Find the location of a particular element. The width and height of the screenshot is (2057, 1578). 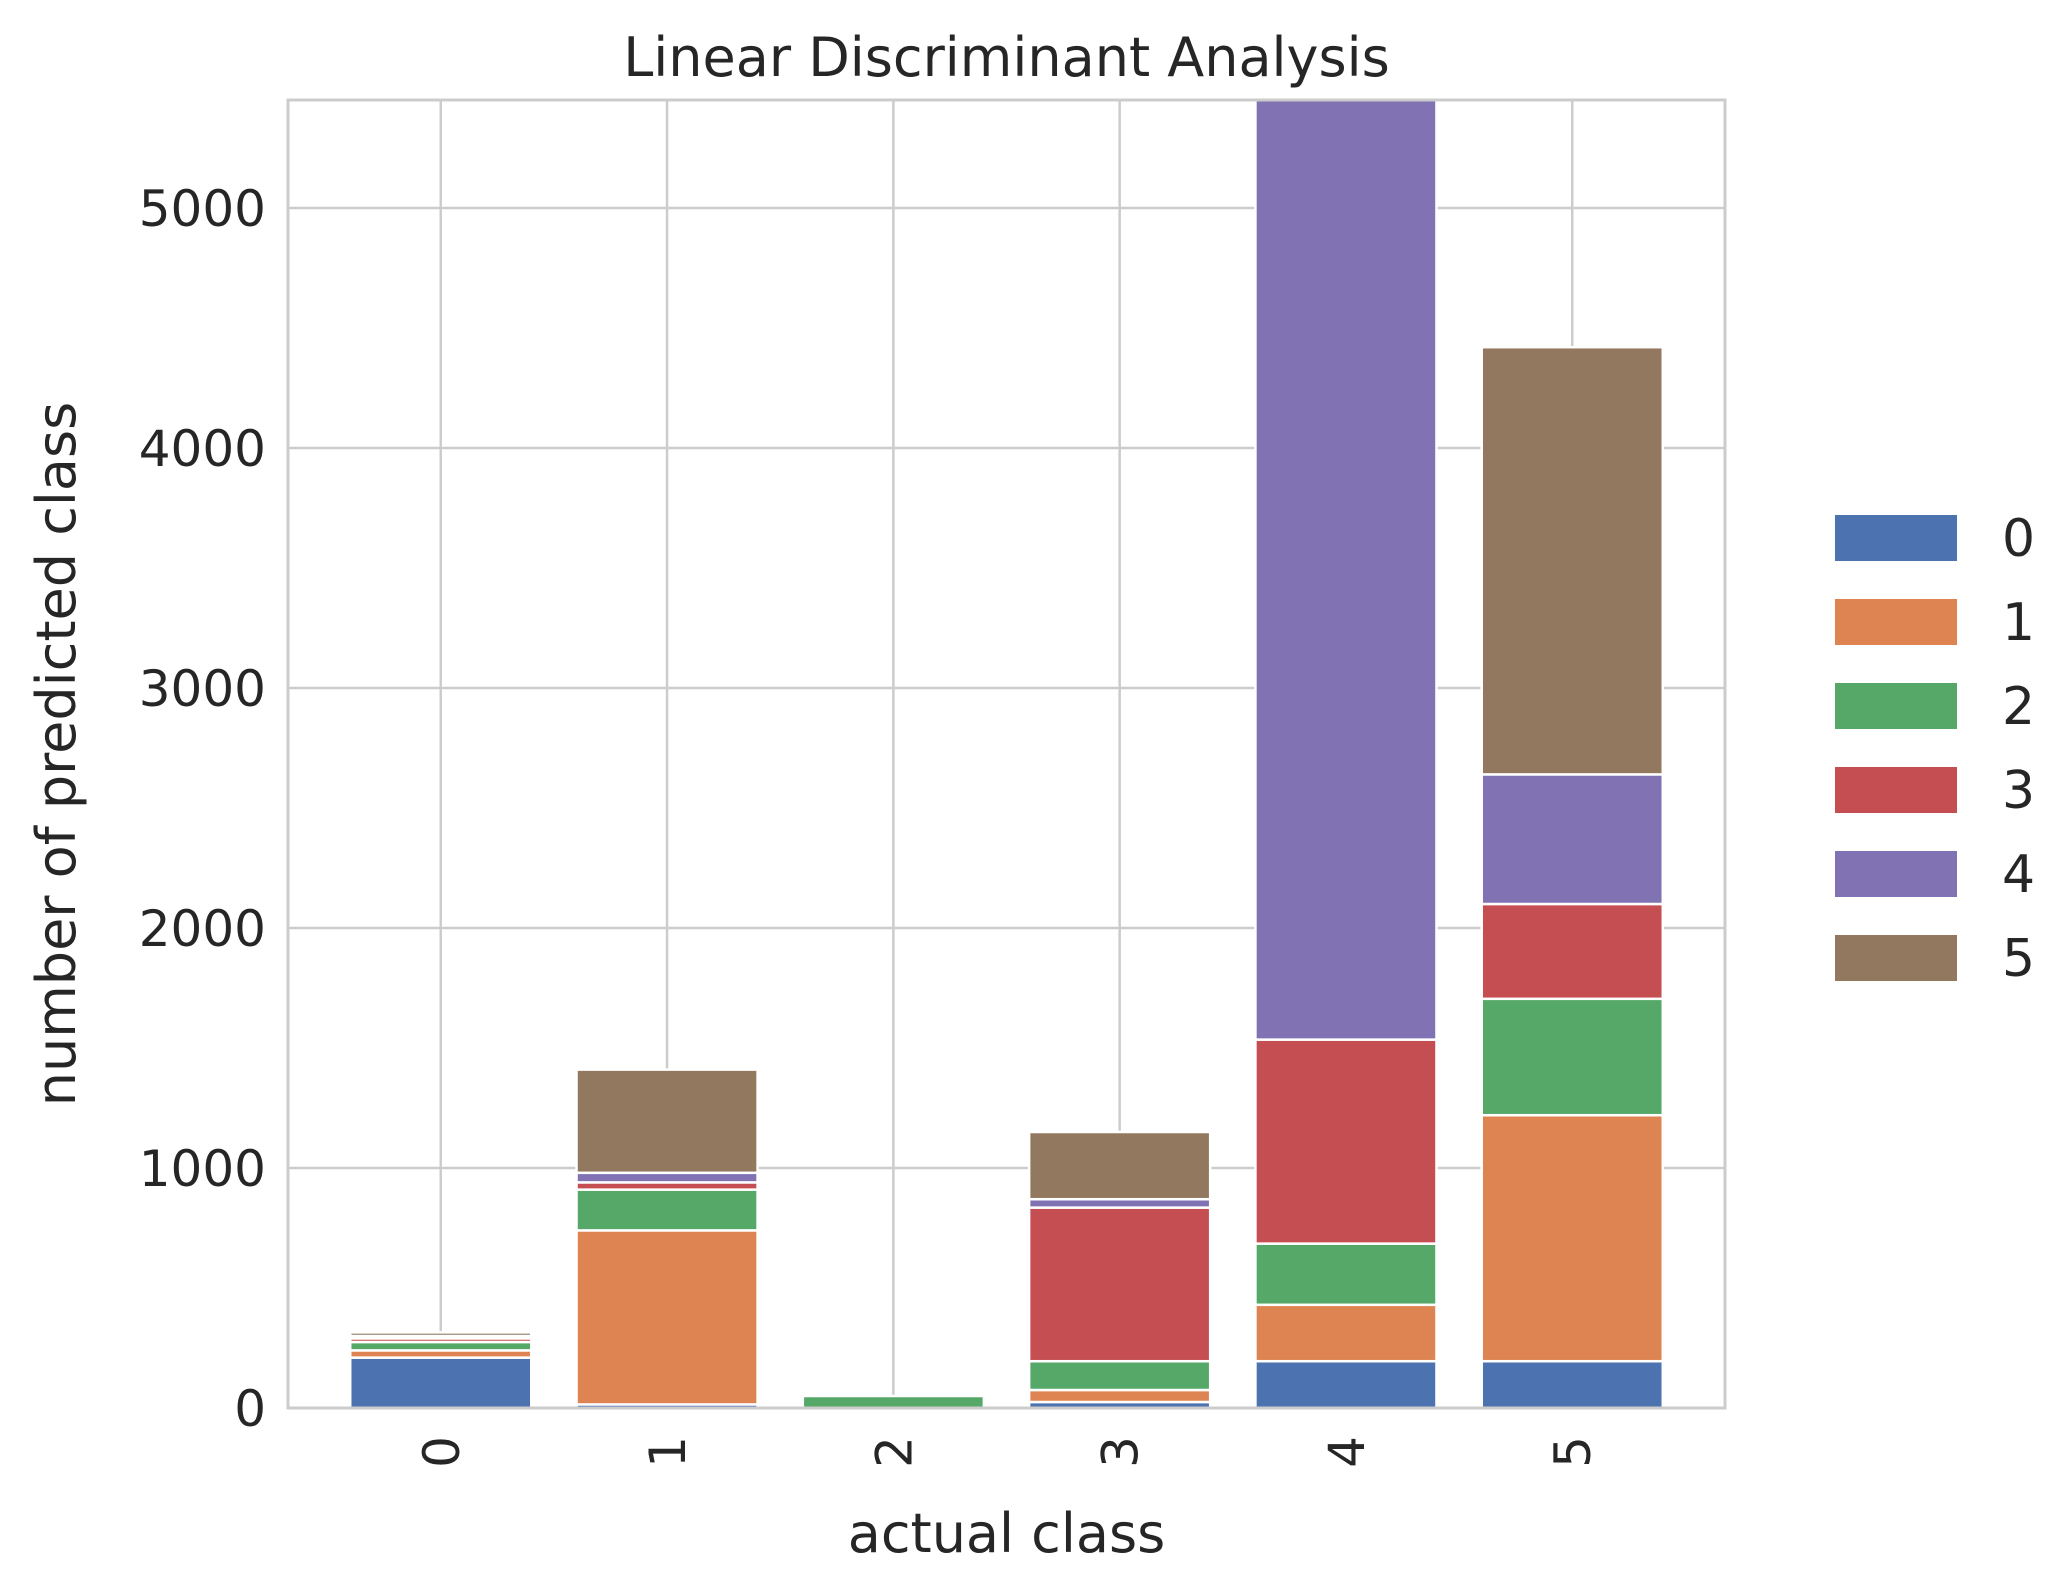

chart-title: Linear Discriminant Analysis is located at coordinates (1006, 57).